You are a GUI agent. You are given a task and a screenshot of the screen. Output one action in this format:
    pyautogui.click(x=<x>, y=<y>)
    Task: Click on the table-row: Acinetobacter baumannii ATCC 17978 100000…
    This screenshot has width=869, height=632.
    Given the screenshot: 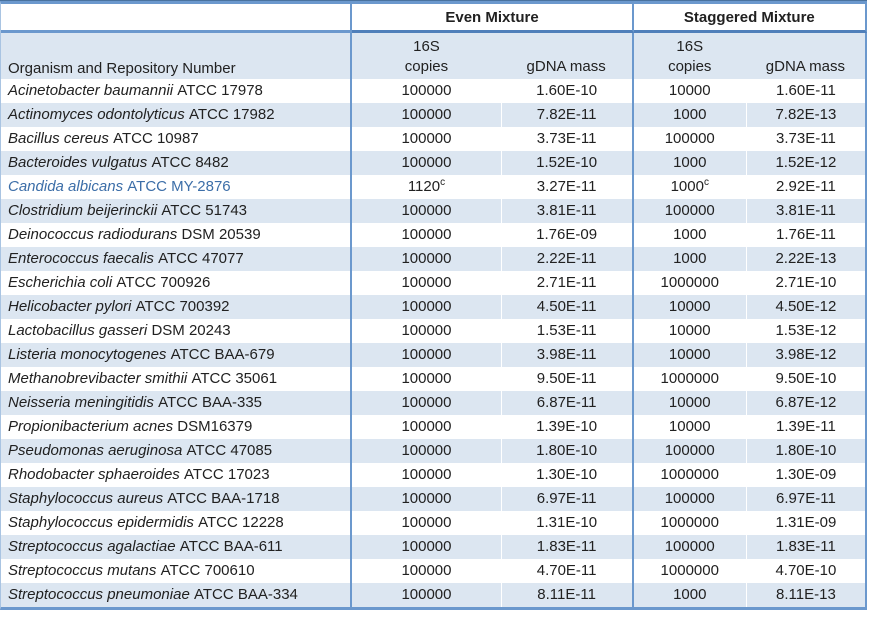 What is the action you would take?
    pyautogui.click(x=434, y=91)
    